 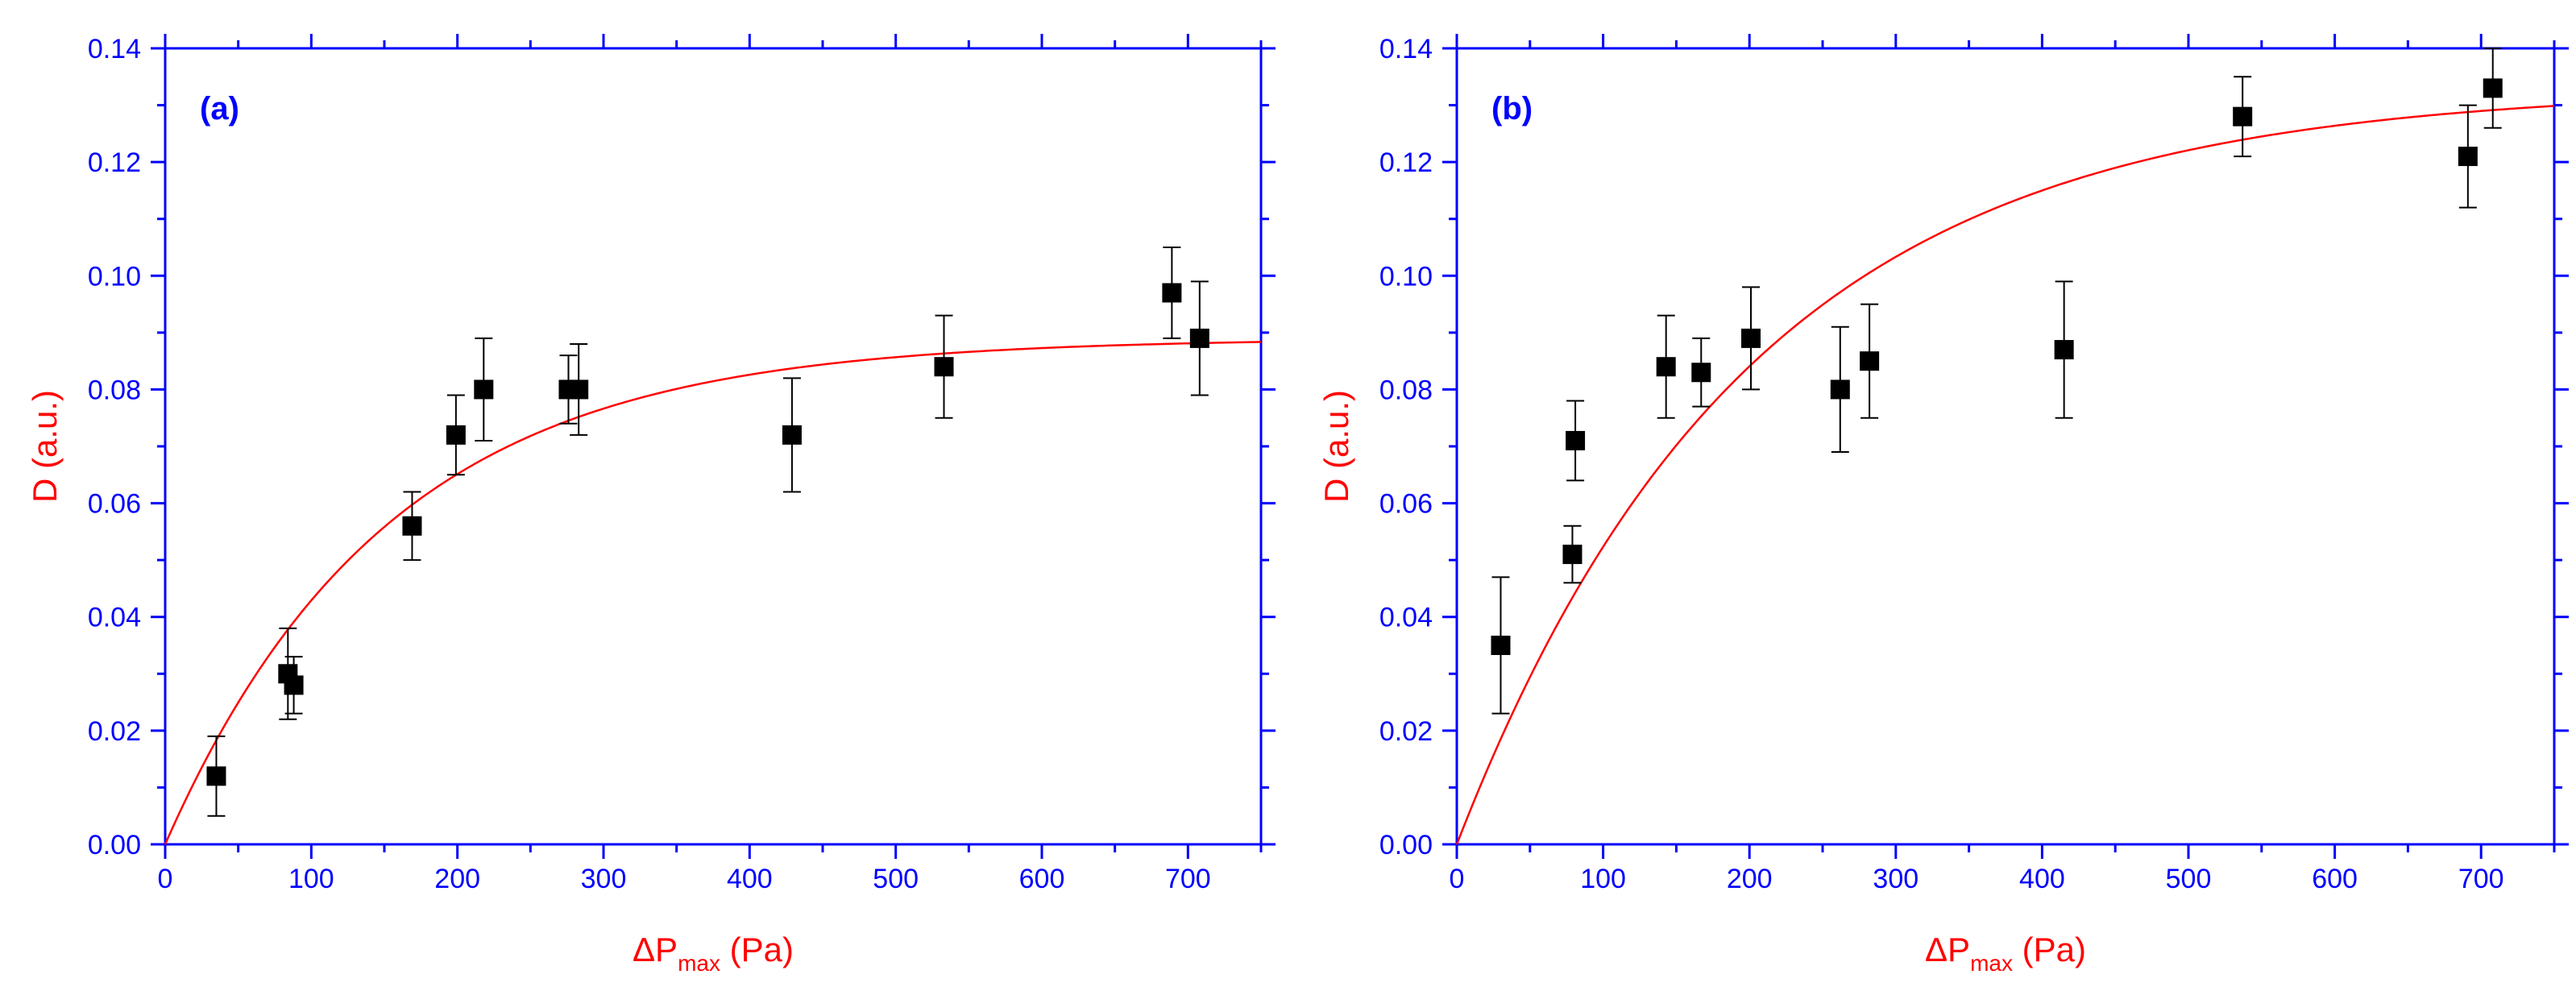 I want to click on panel-a-xtick-label: 0, so click(x=165, y=879).